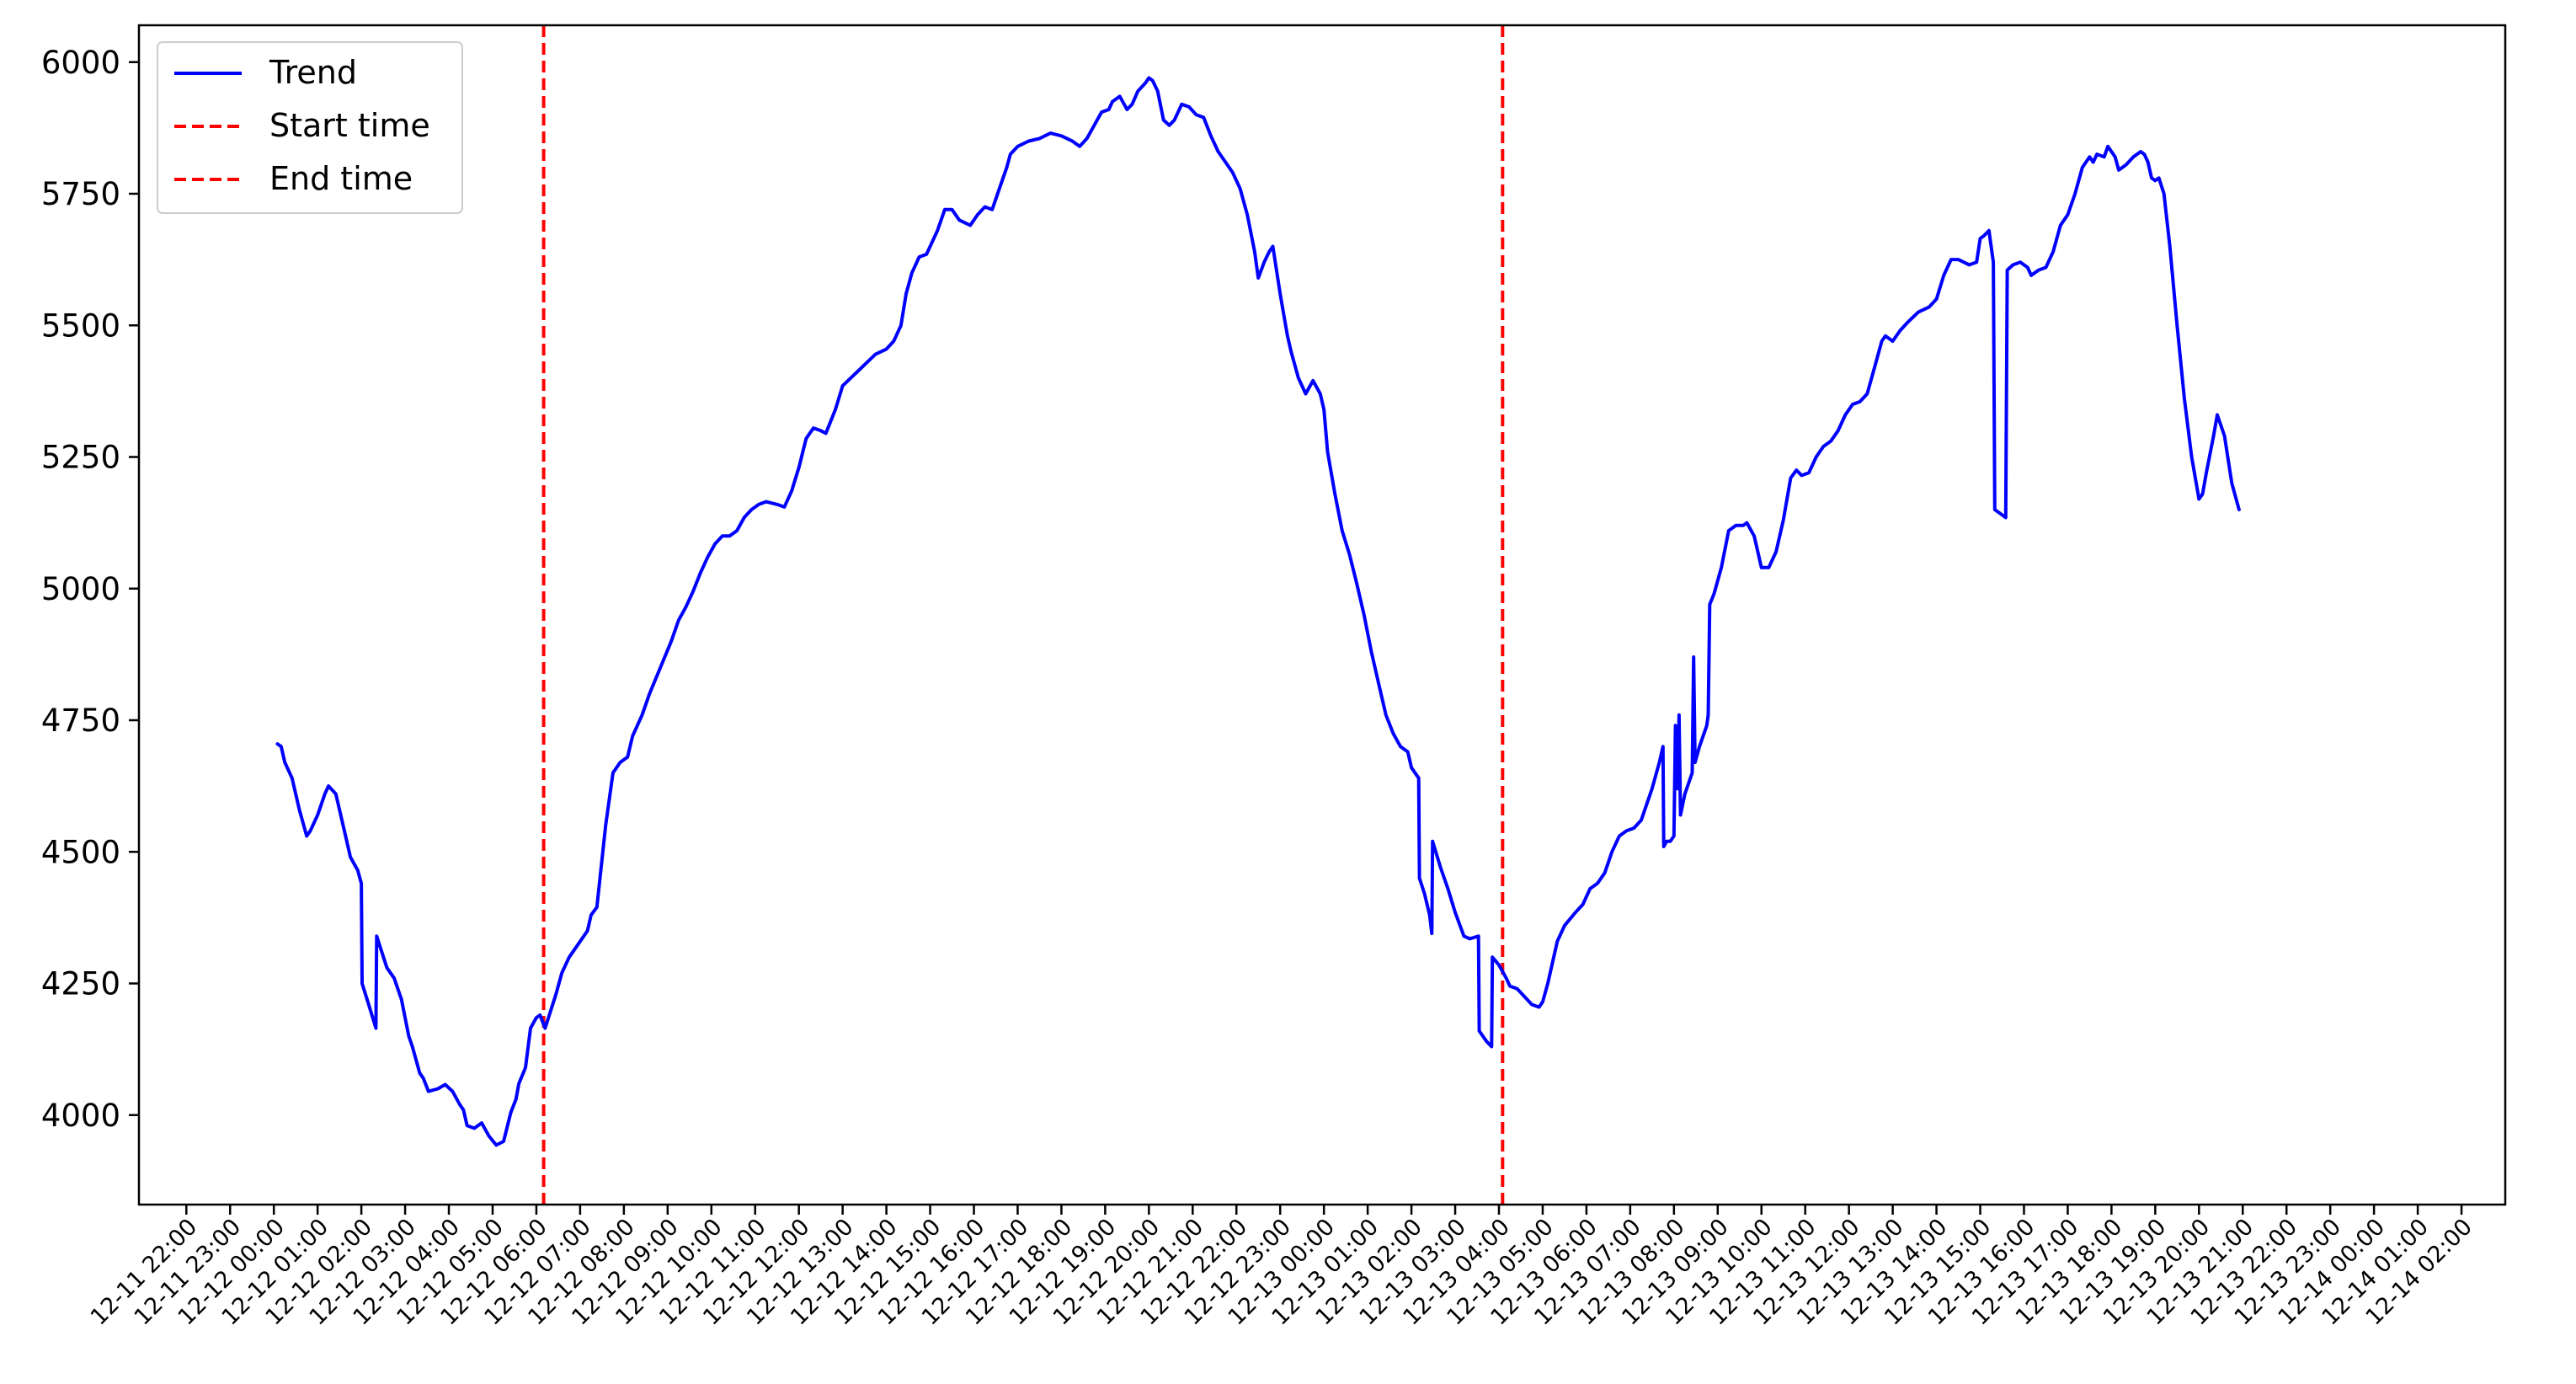  I want to click on legend-label-start-time: Start time, so click(349, 125).